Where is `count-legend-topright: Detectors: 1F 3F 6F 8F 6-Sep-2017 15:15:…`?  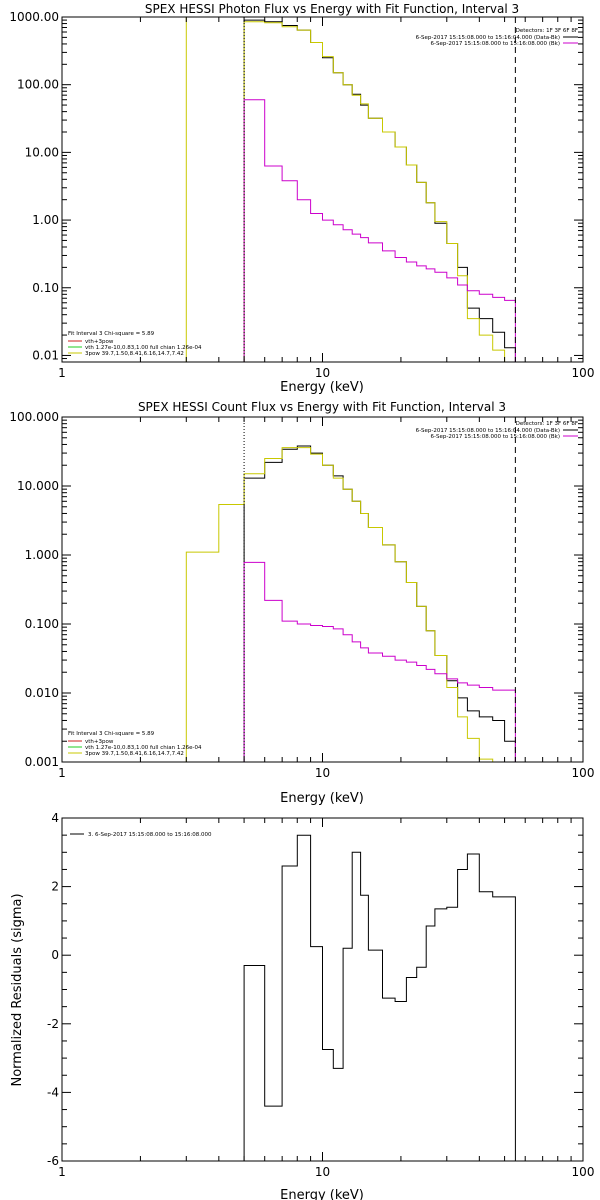
count-legend-topright: Detectors: 1F 3F 6F 8F 6-Sep-2017 15:15:… is located at coordinates (497, 430).